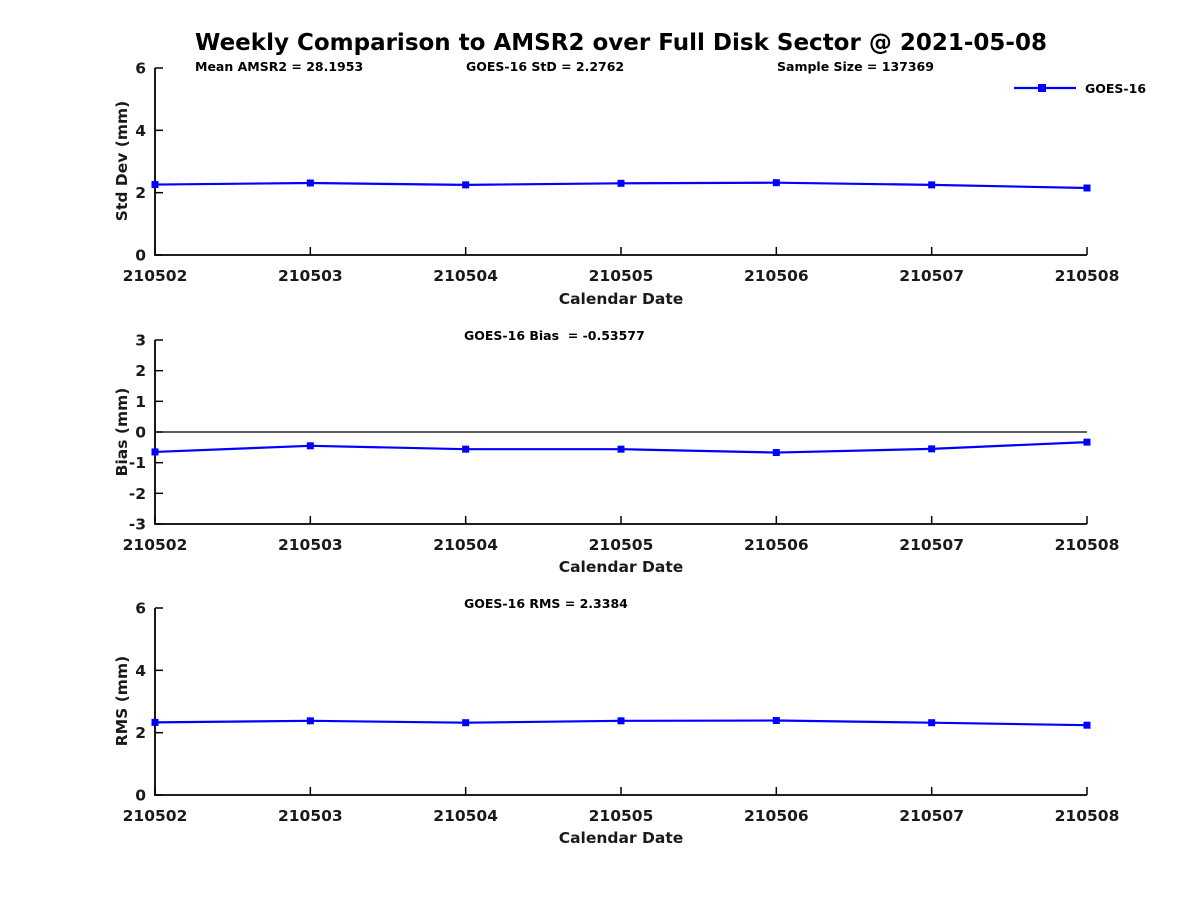  I want to click on legend-label: GOES-16, so click(1116, 88).